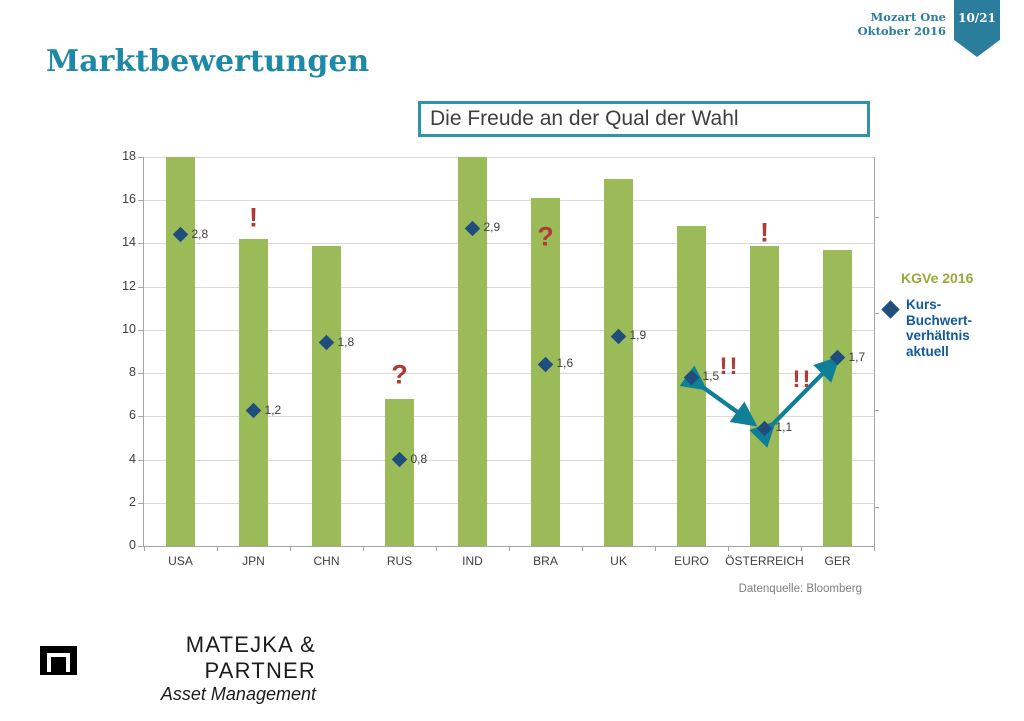 This screenshot has width=1024, height=721. Describe the element at coordinates (132, 501) in the screenshot. I see `y-axis-label: 2` at that location.